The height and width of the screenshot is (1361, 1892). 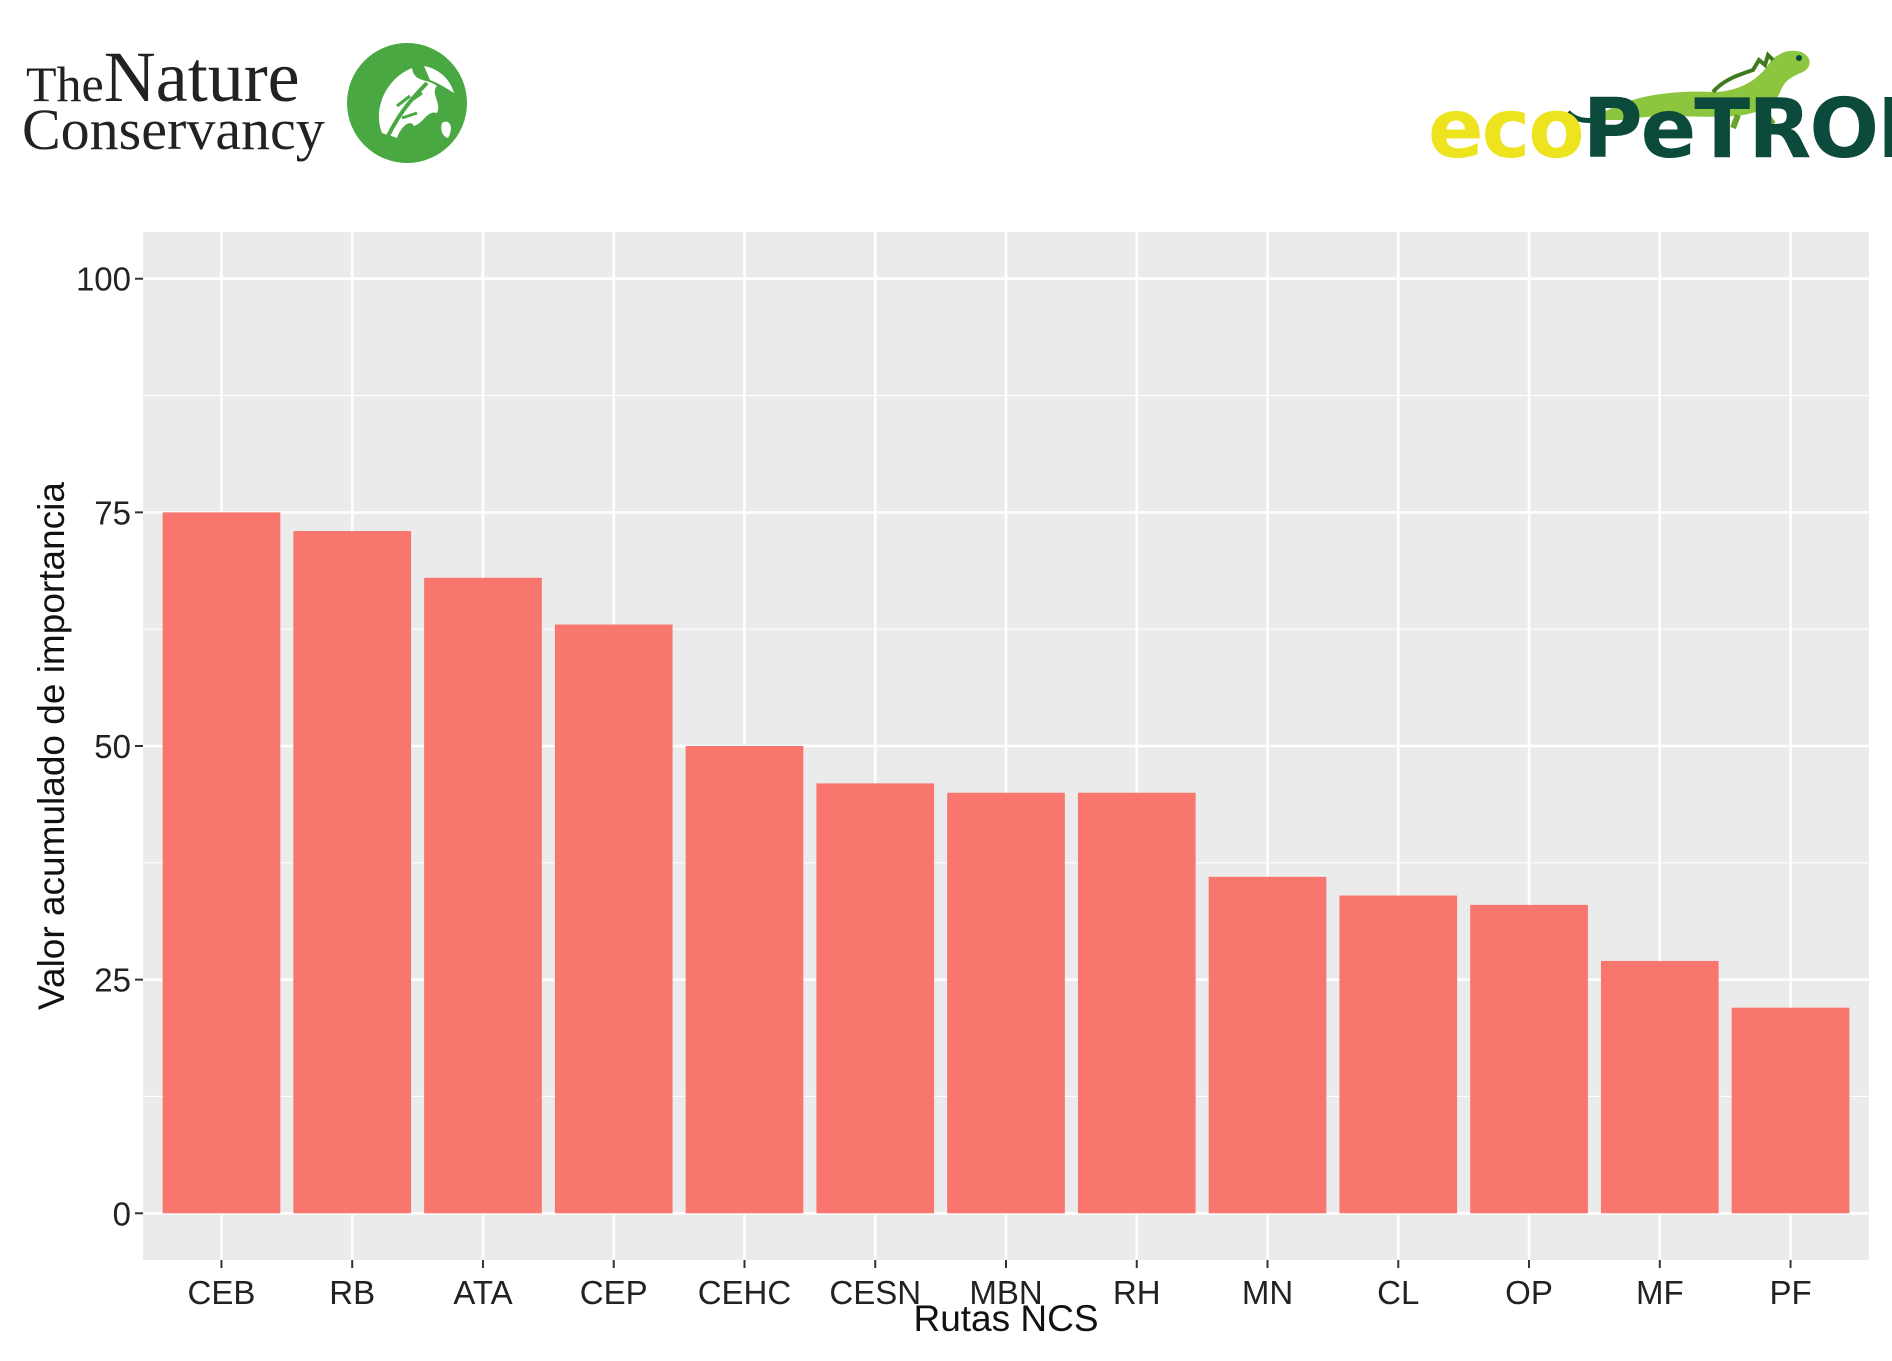 I want to click on x-tick-label: CEB, so click(x=222, y=1292).